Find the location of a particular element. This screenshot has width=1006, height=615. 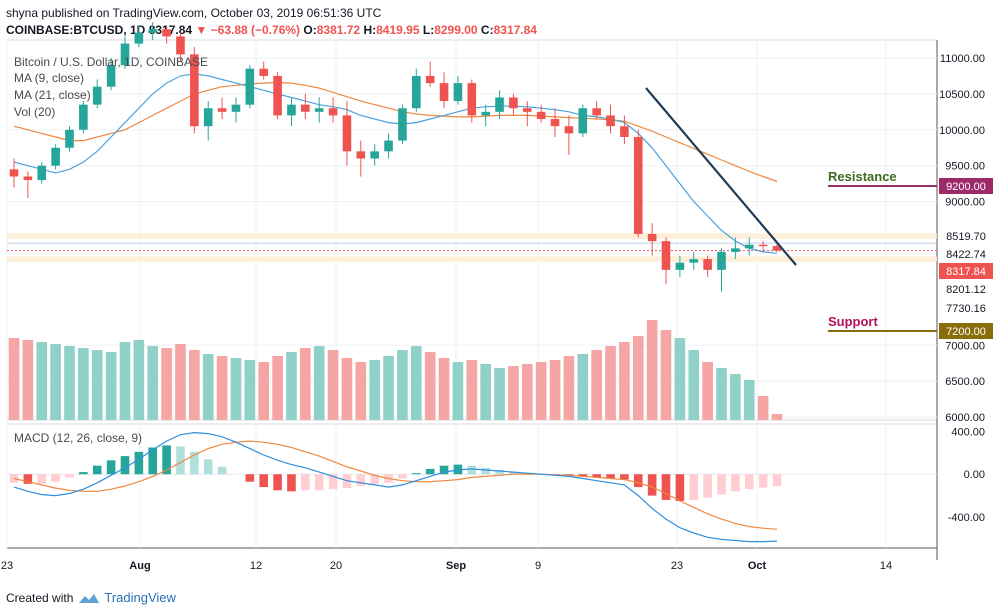

x-tick-label: Oct is located at coordinates (757, 566).